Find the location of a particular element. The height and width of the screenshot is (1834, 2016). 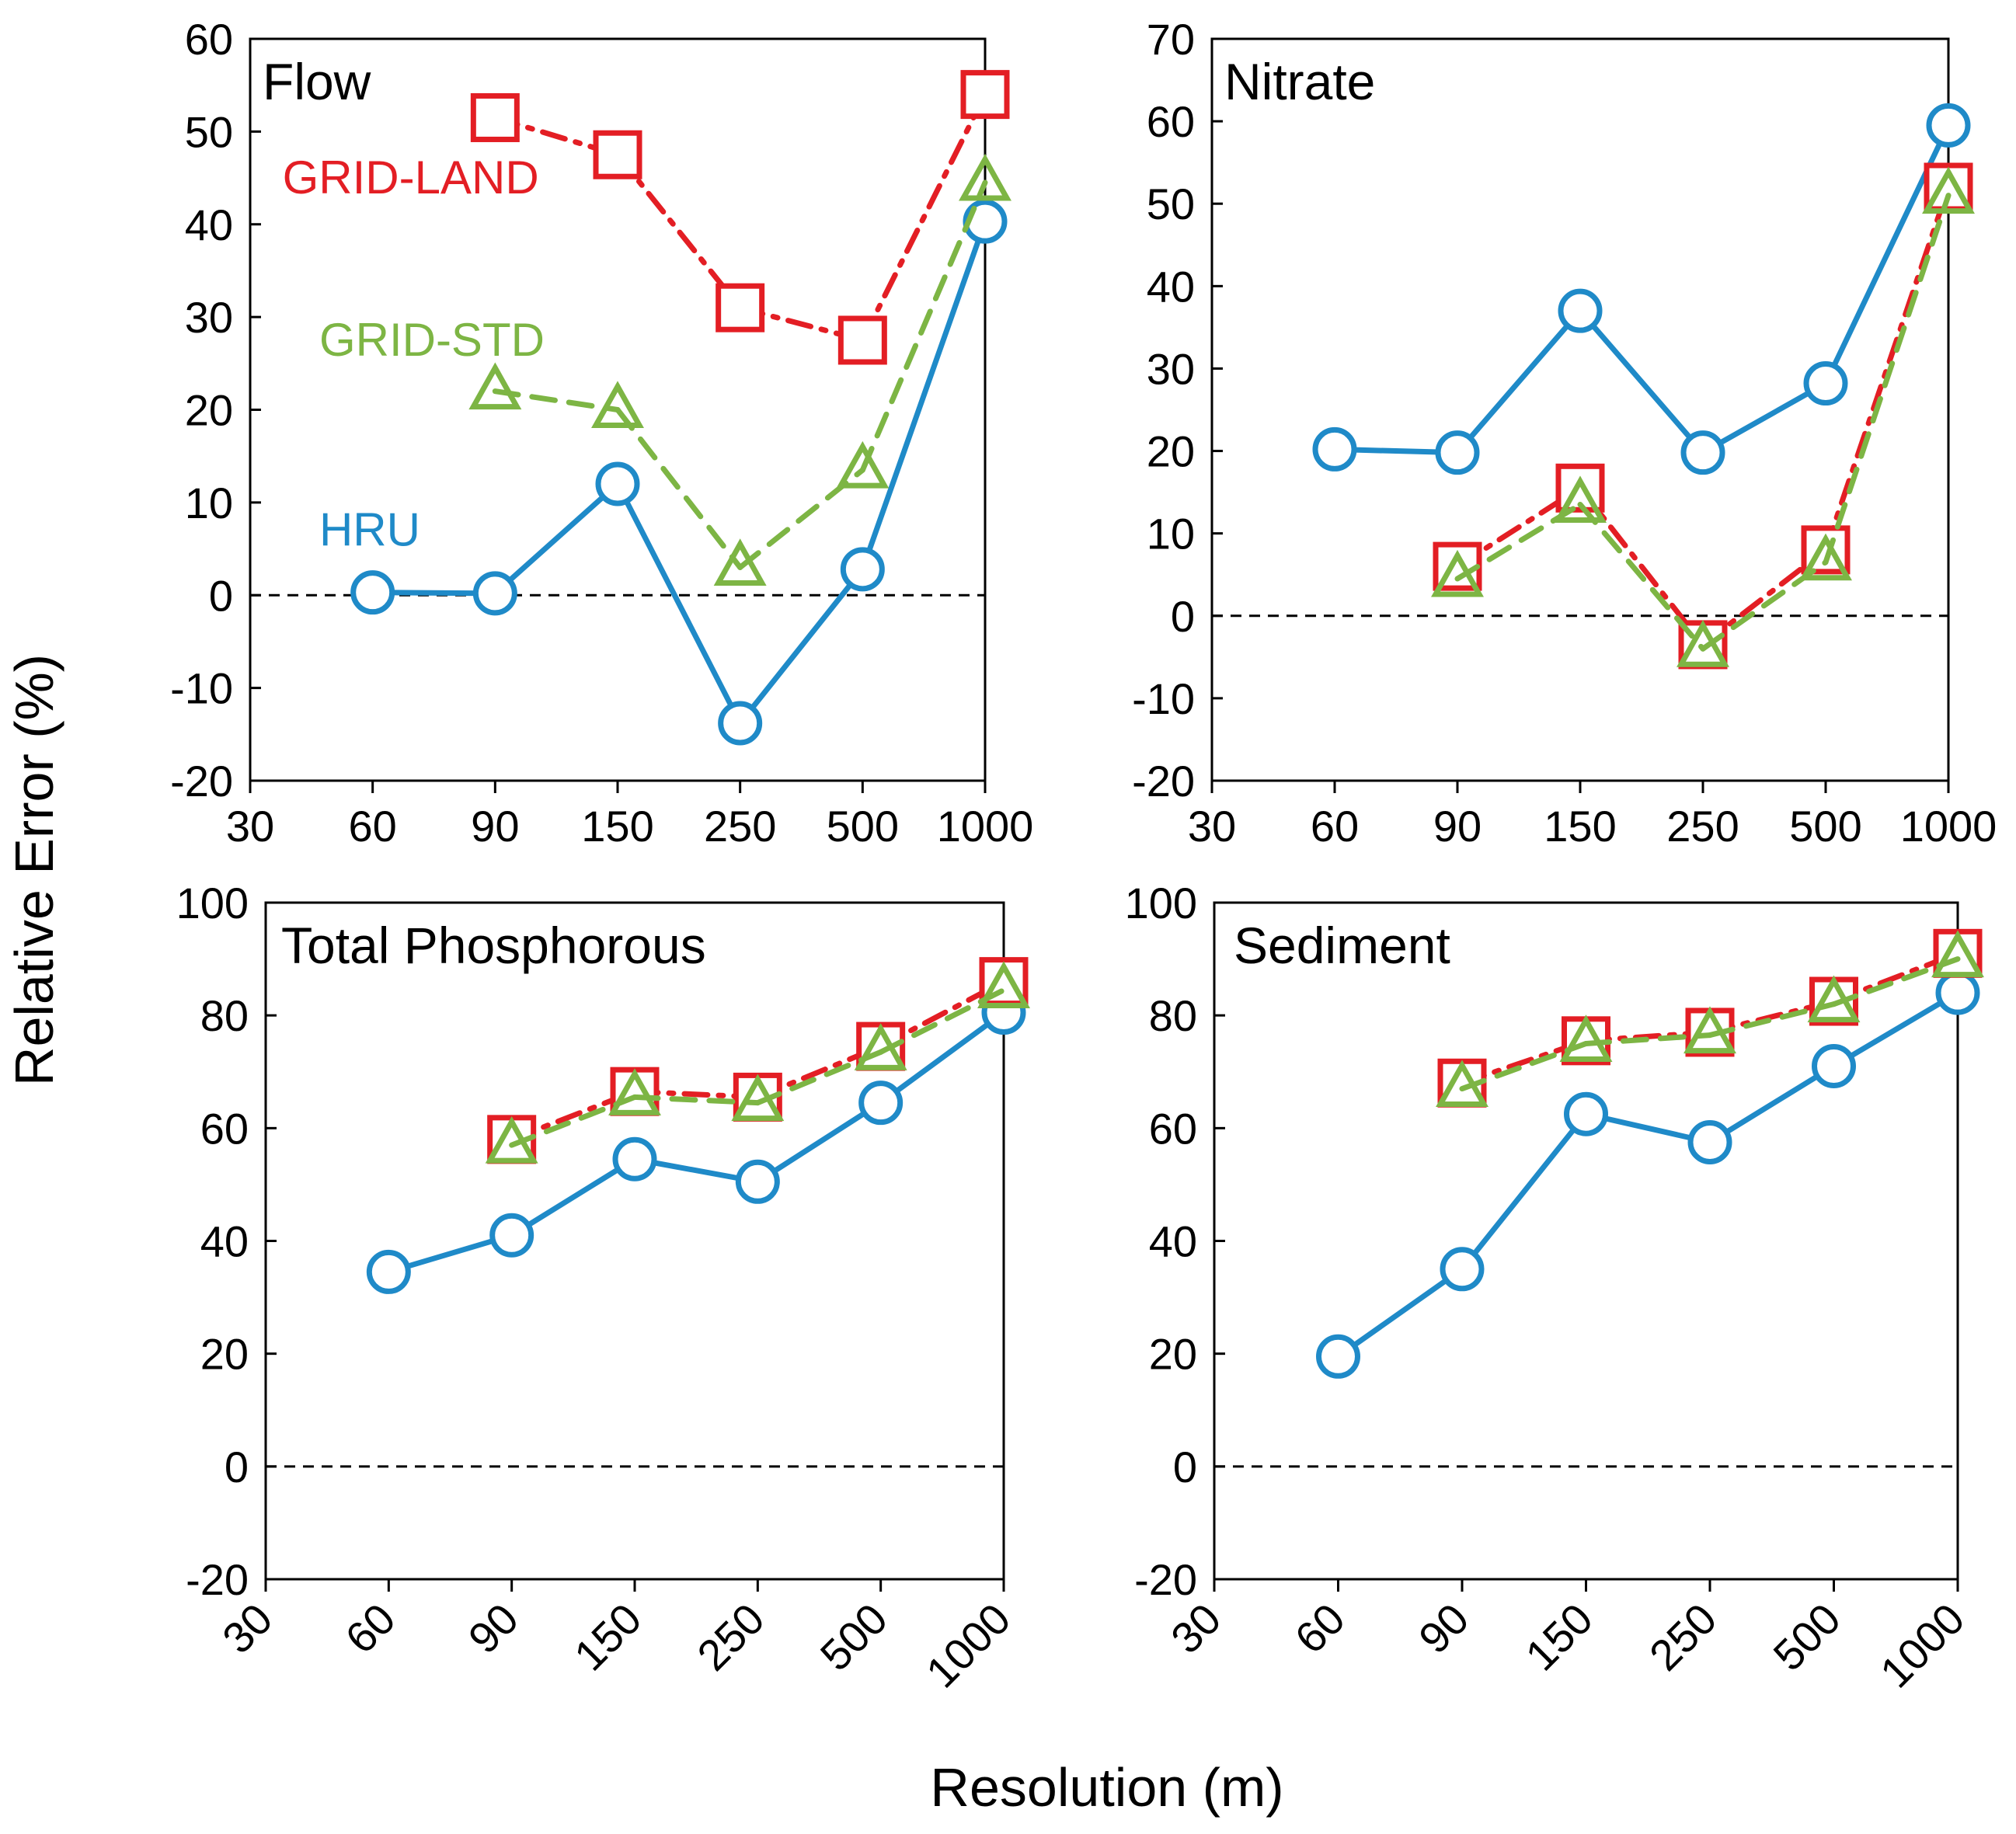

y-tick-label: -10 is located at coordinates (1163, 698).